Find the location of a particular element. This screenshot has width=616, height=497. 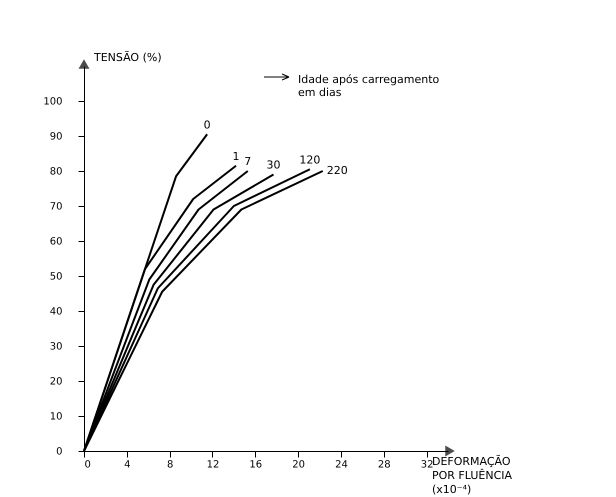

x-axis-title: DEFORMAÇÃO POR FLUÊNCIA (x10⁻⁴) is located at coordinates (472, 475).